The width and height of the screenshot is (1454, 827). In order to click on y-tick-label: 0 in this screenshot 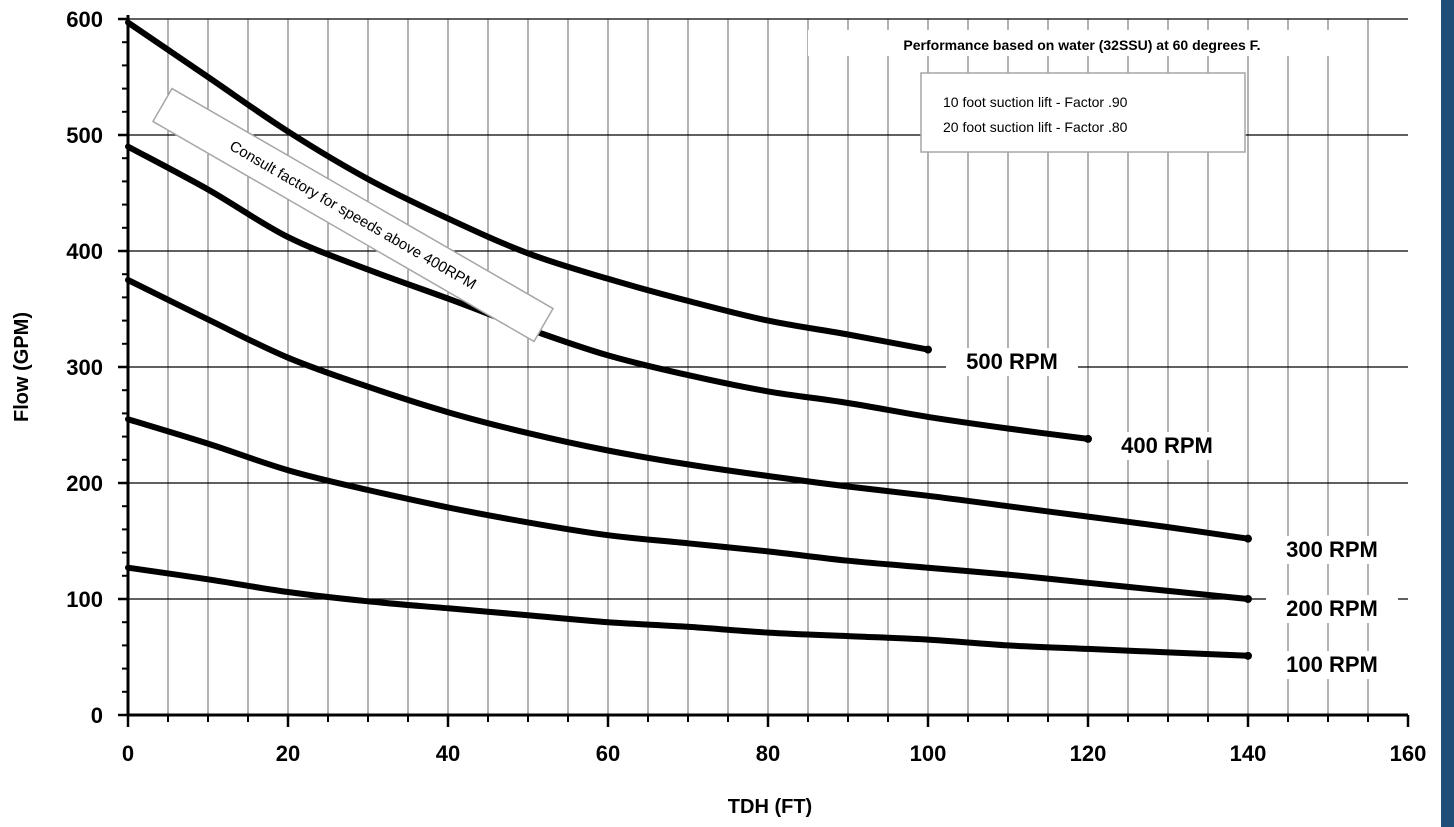, I will do `click(97, 715)`.